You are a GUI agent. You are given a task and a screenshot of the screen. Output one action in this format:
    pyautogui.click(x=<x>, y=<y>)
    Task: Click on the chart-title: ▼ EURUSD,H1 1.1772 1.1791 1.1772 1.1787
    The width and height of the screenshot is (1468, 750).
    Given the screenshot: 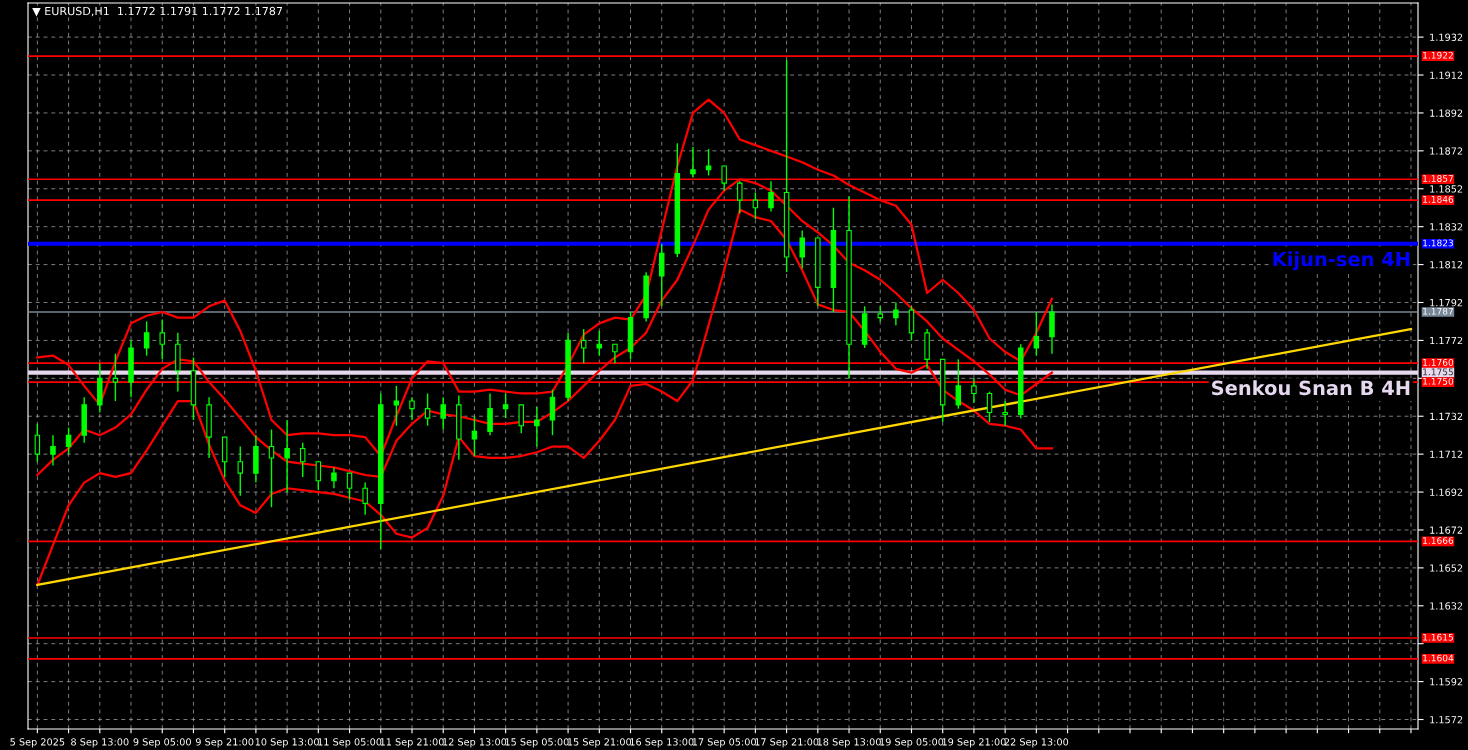 What is the action you would take?
    pyautogui.click(x=157, y=11)
    